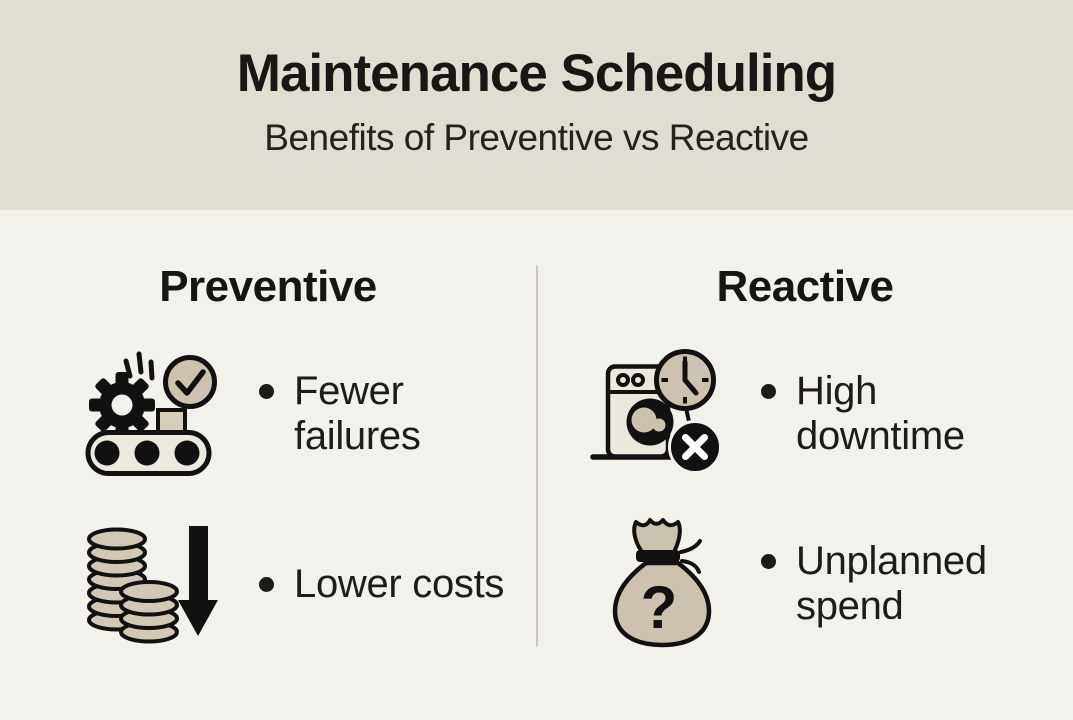 The height and width of the screenshot is (720, 1073). I want to click on machine-clock-failure-icon, so click(662, 414).